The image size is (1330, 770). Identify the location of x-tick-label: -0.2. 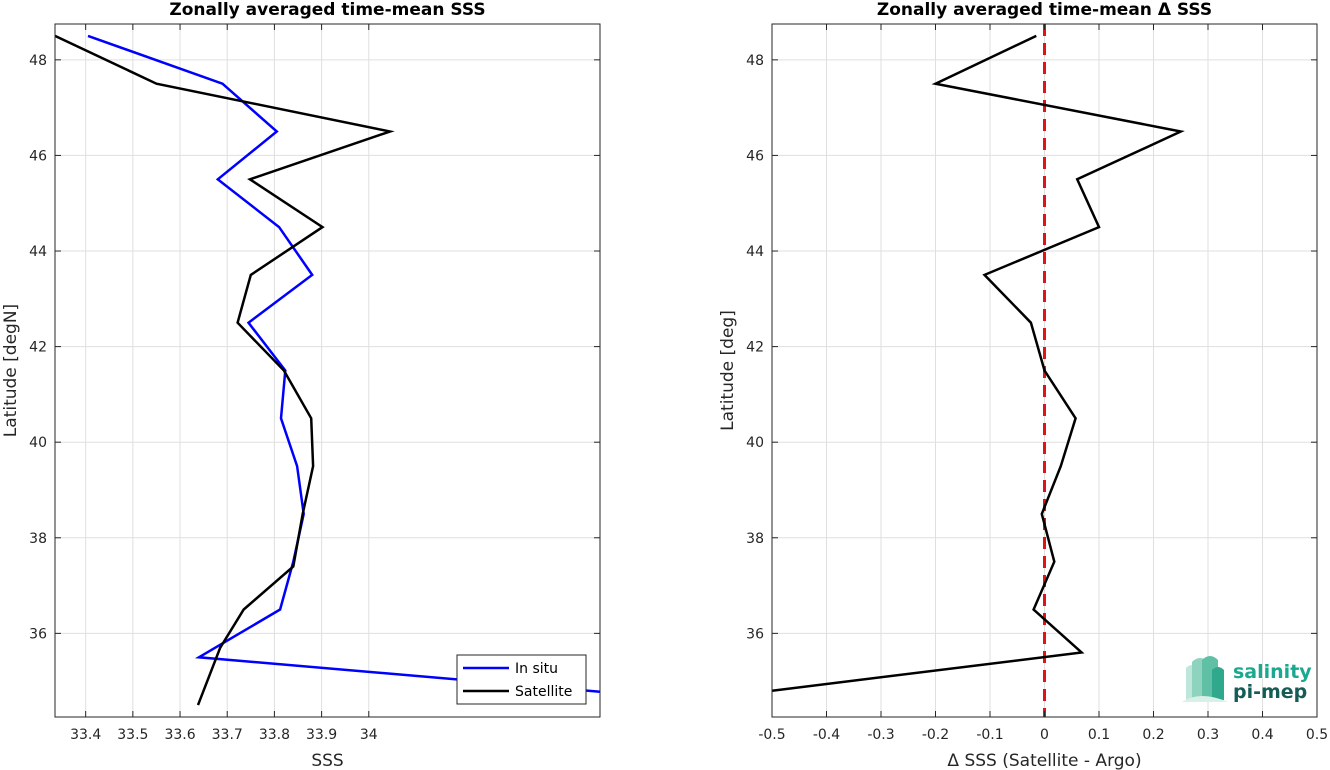
(935, 735).